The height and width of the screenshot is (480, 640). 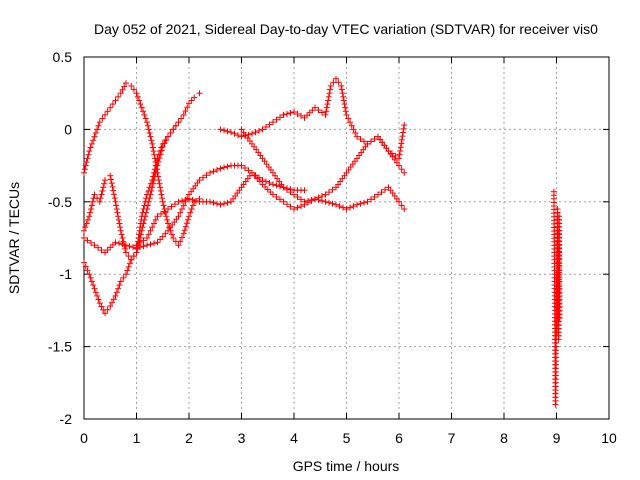 I want to click on y-axis-label: SDTVAR / TECUs, so click(x=14, y=238).